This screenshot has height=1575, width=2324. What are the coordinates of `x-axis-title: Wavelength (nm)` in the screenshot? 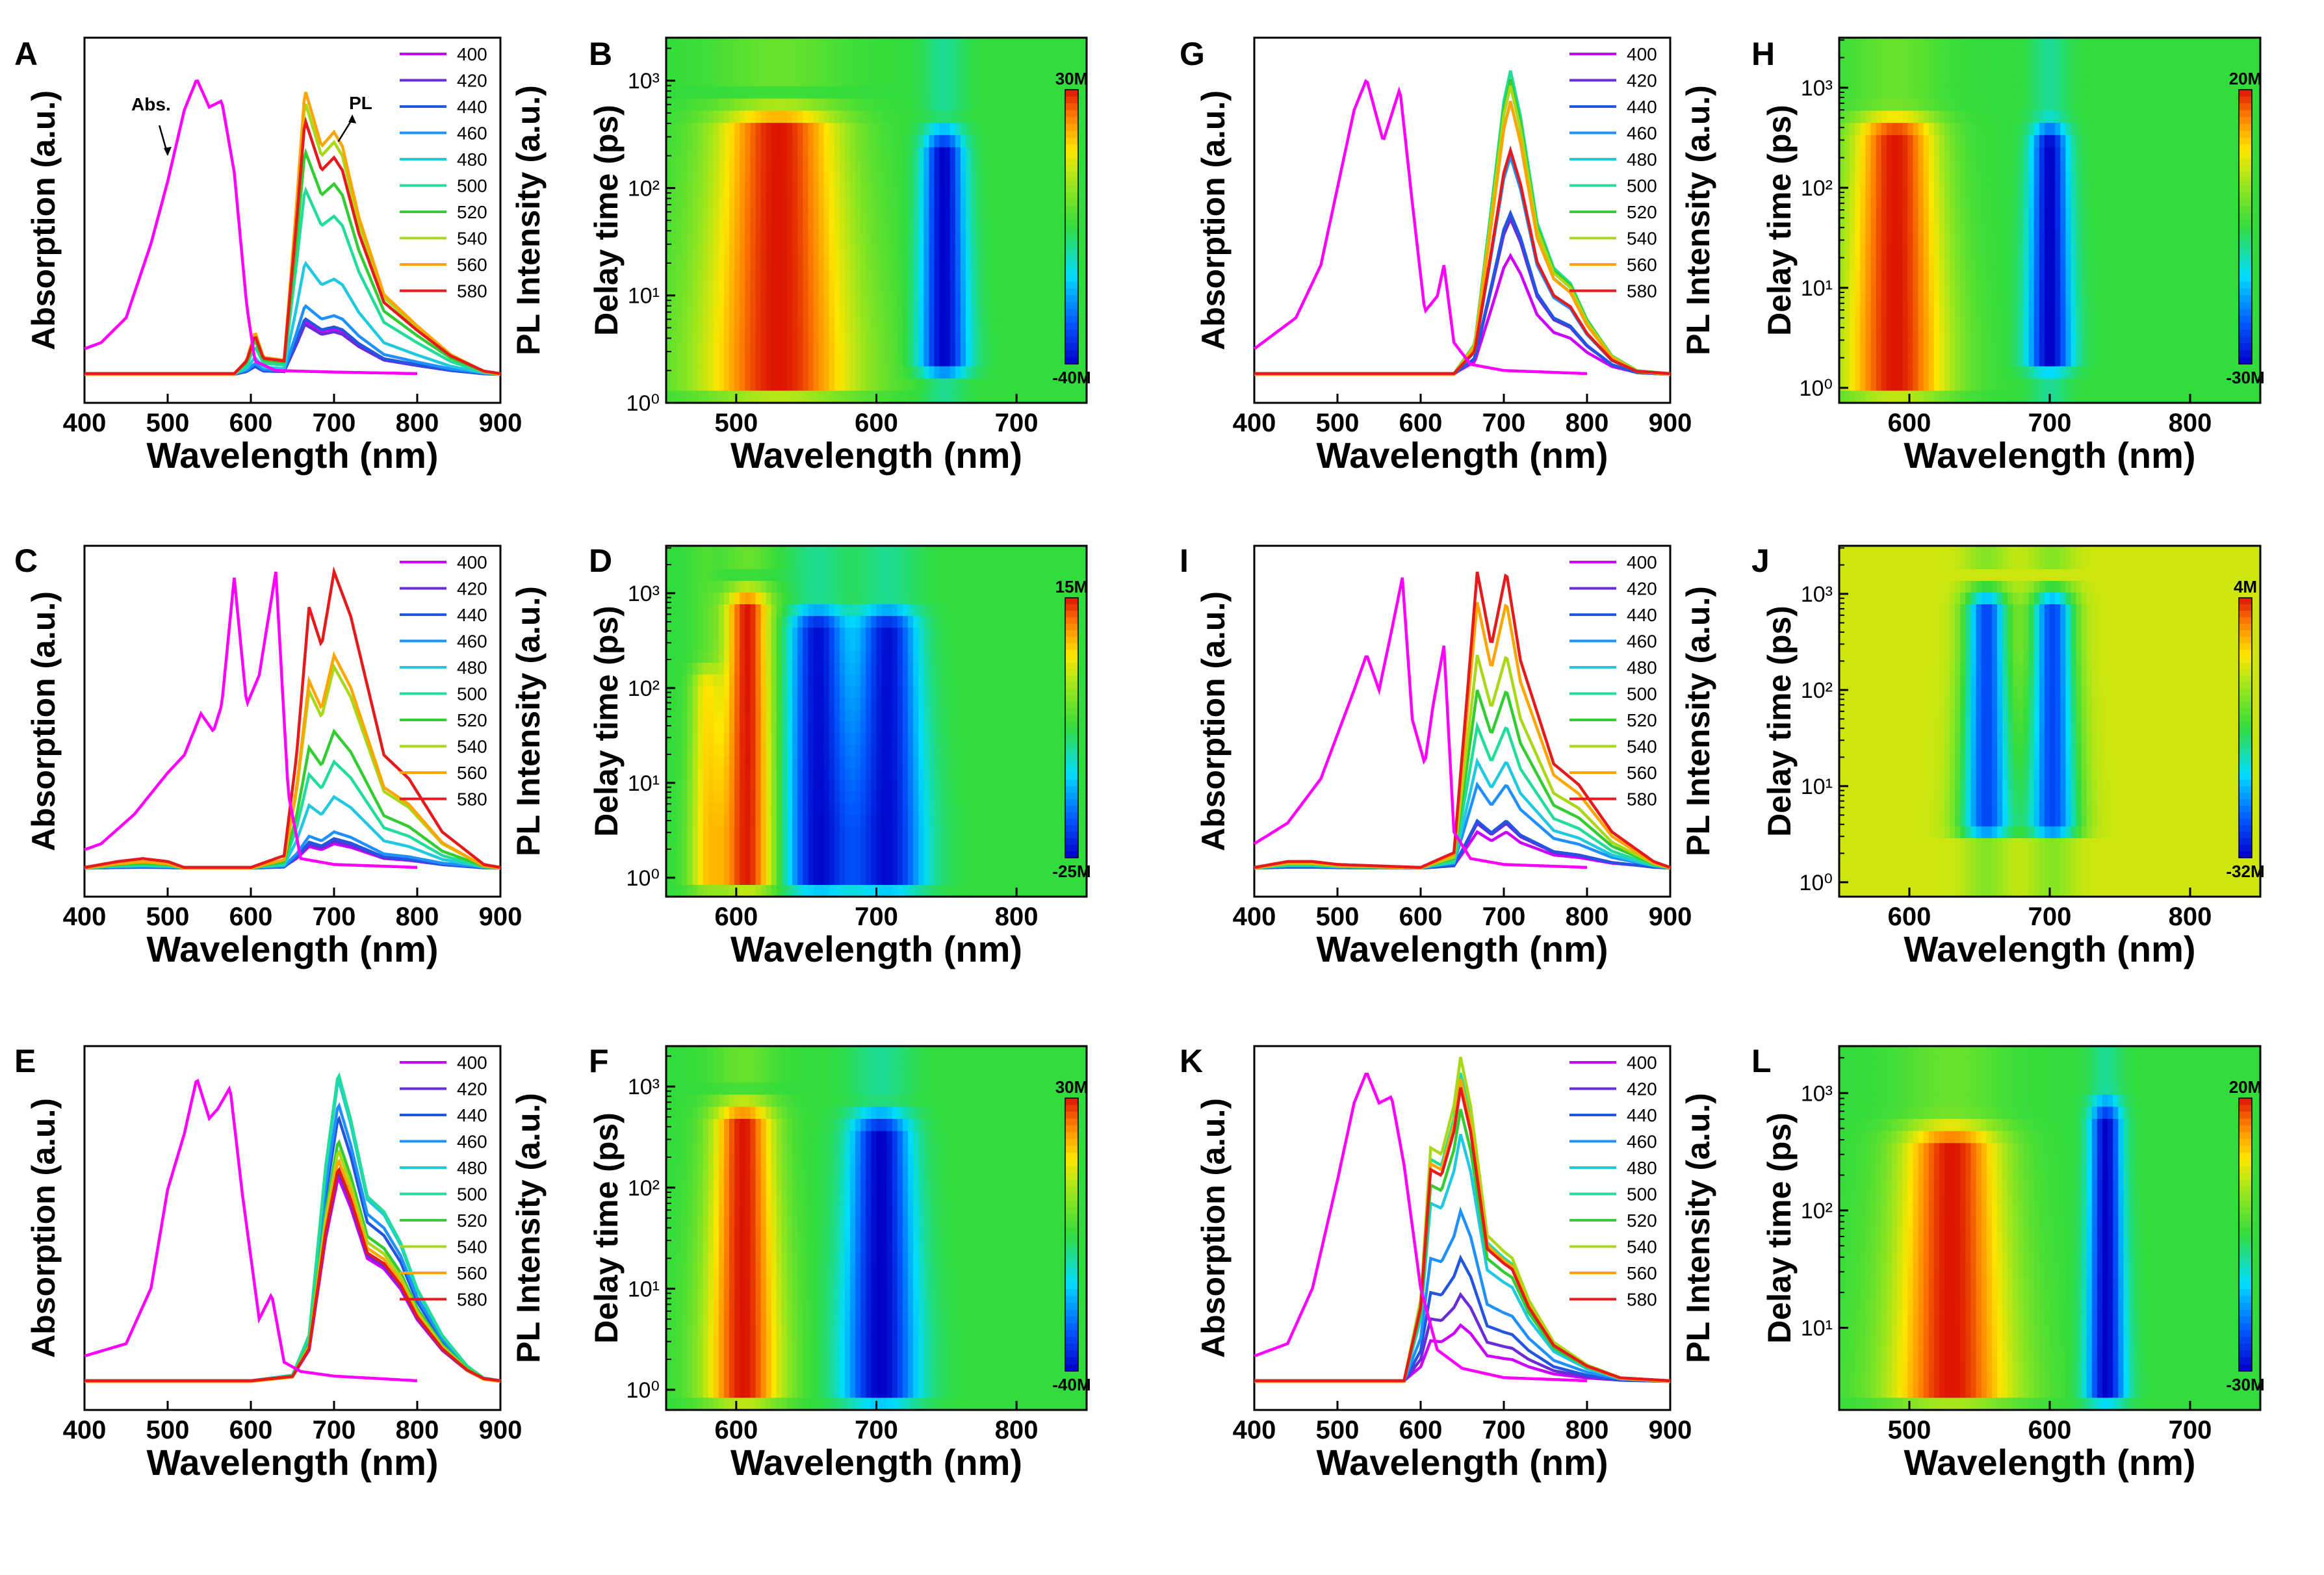 It's located at (292, 948).